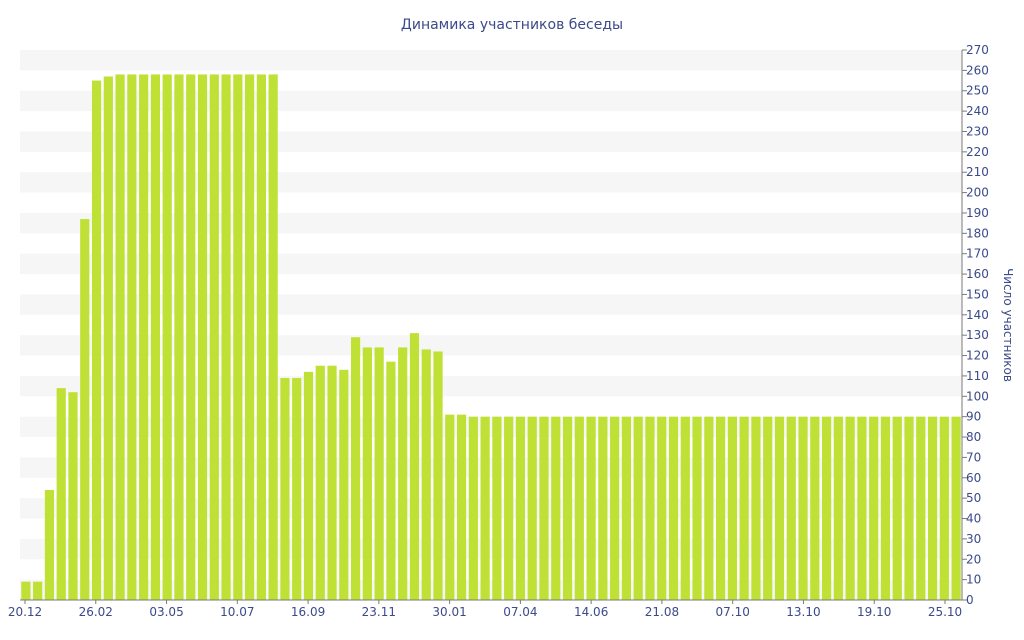 The image size is (1024, 640). Describe the element at coordinates (803, 612) in the screenshot. I see `x-tick-label: 13.10` at that location.